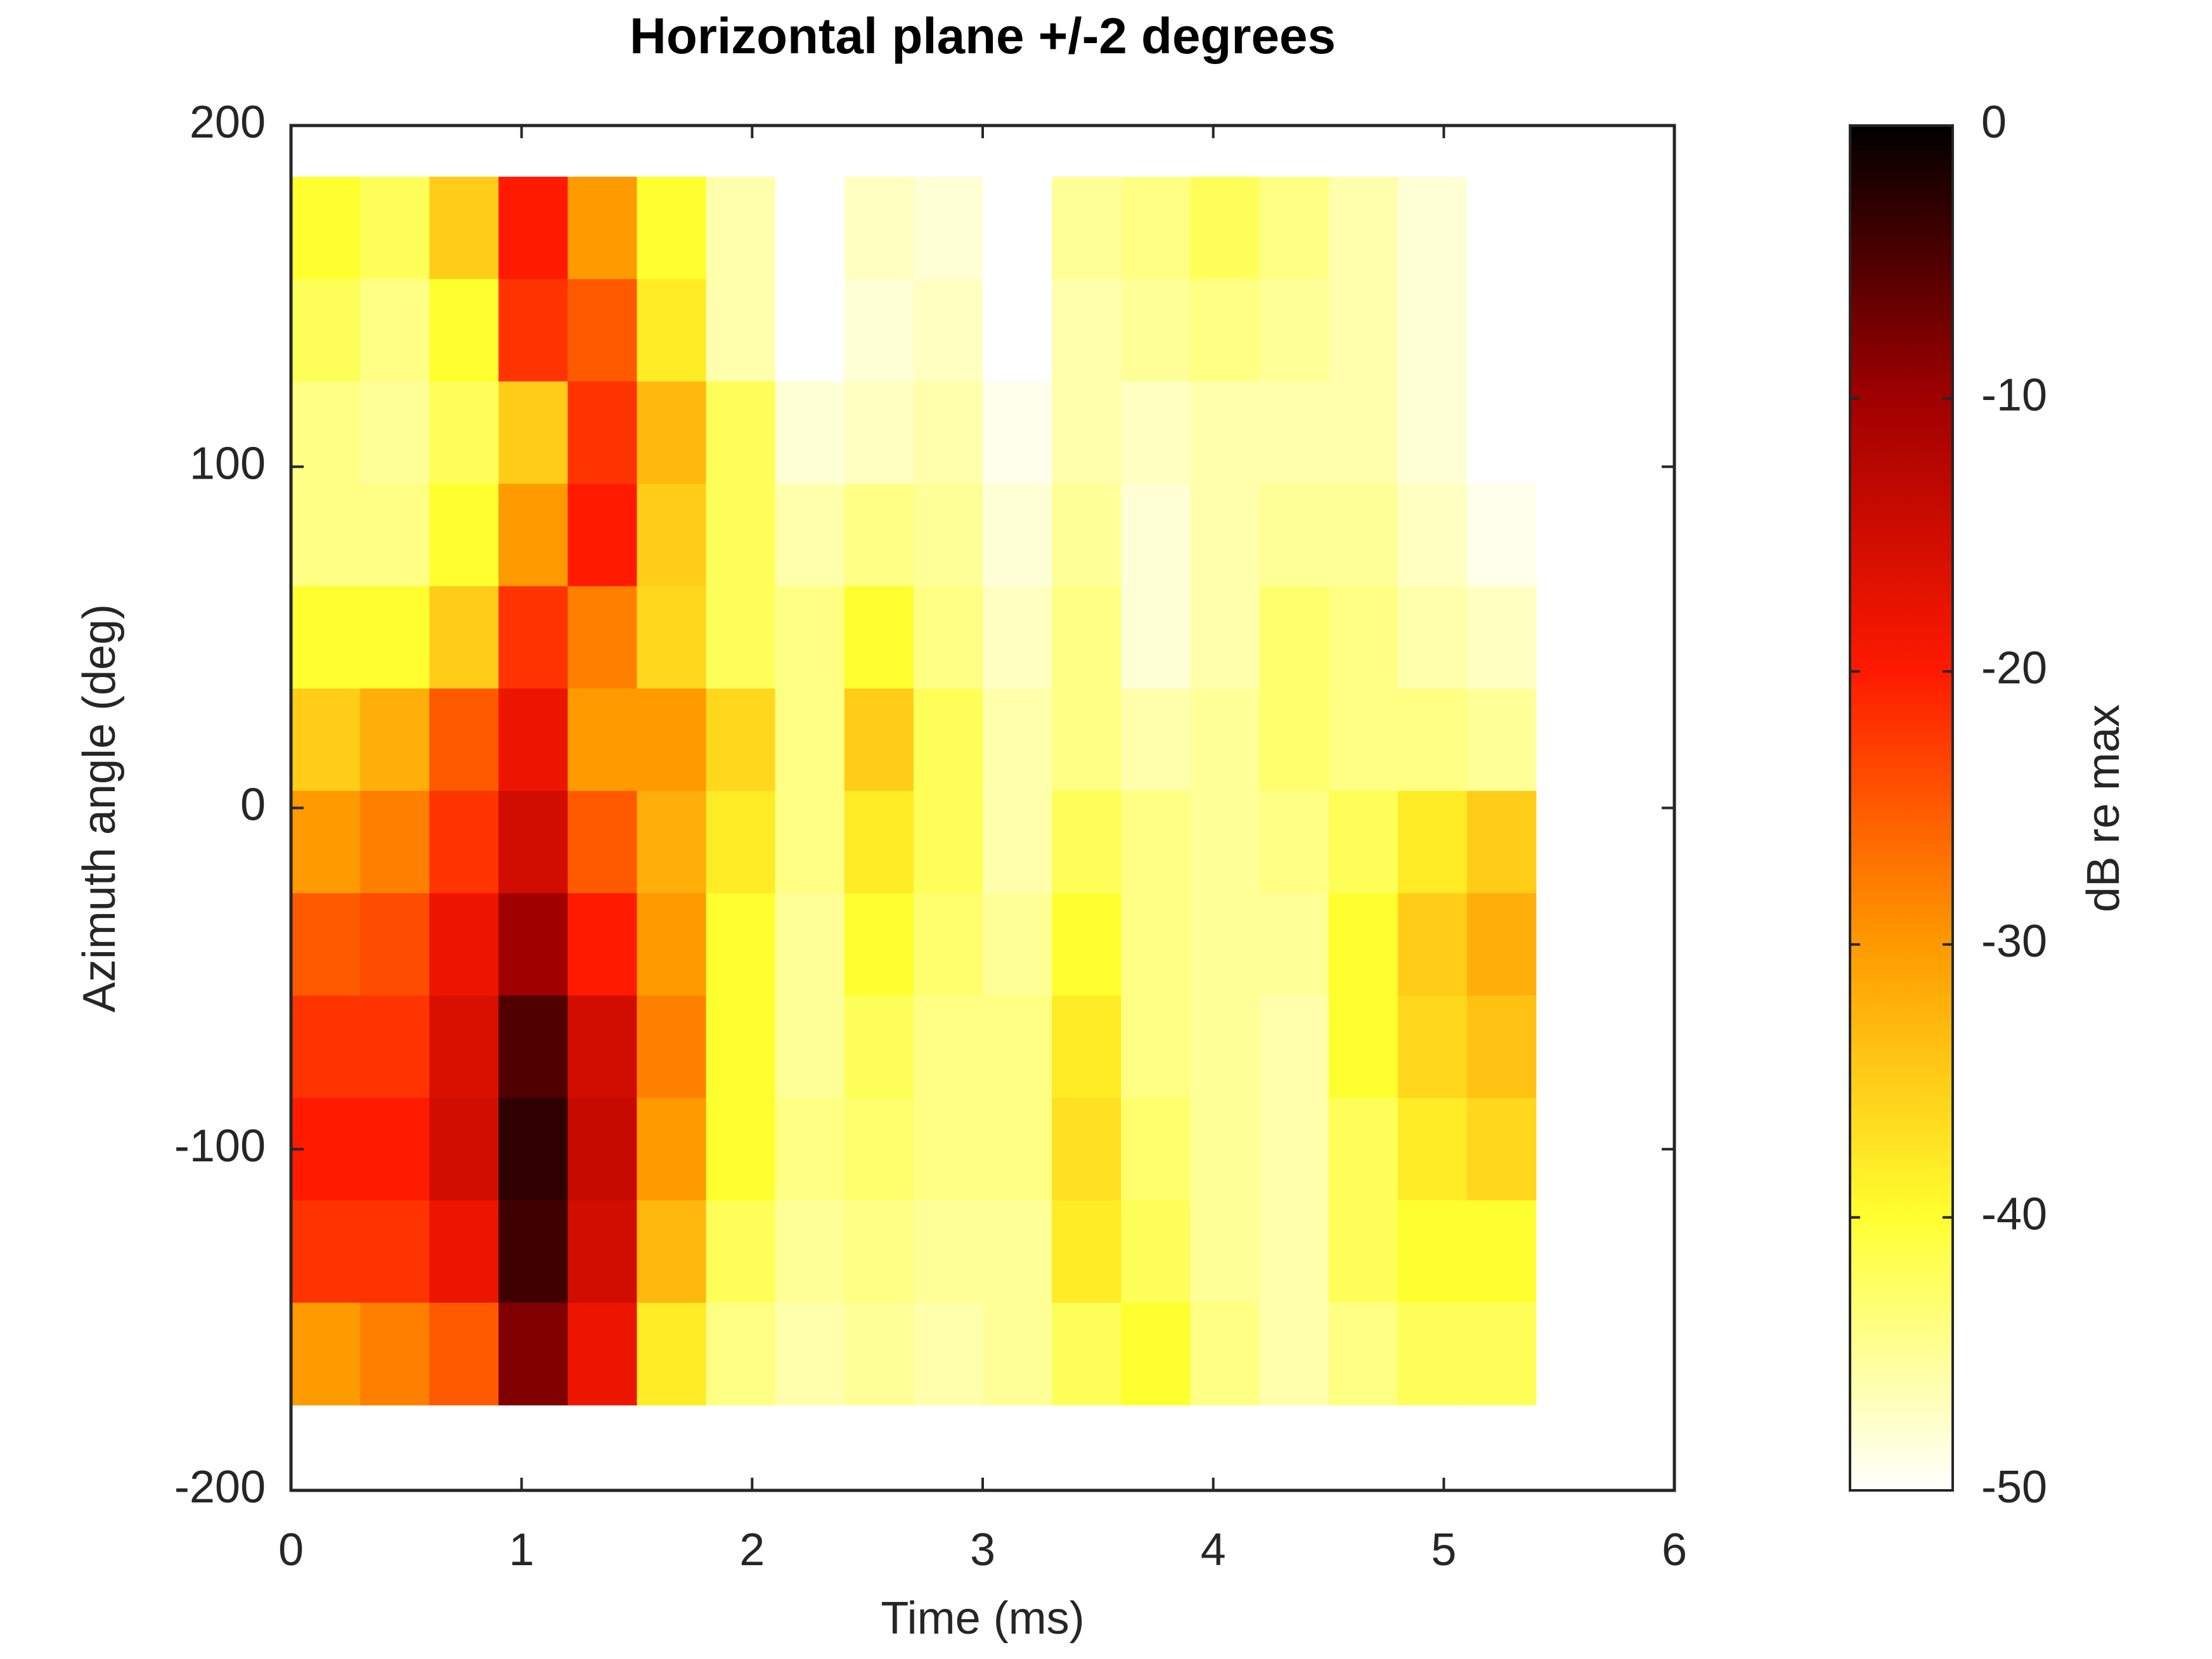 The image size is (2212, 1659). What do you see at coordinates (1994, 122) in the screenshot?
I see `colorbar-tick-label: 0` at bounding box center [1994, 122].